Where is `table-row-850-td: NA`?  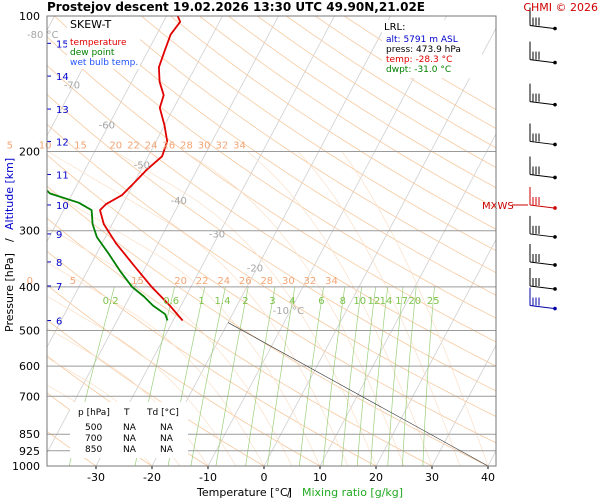
table-row-850-td: NA is located at coordinates (167, 450).